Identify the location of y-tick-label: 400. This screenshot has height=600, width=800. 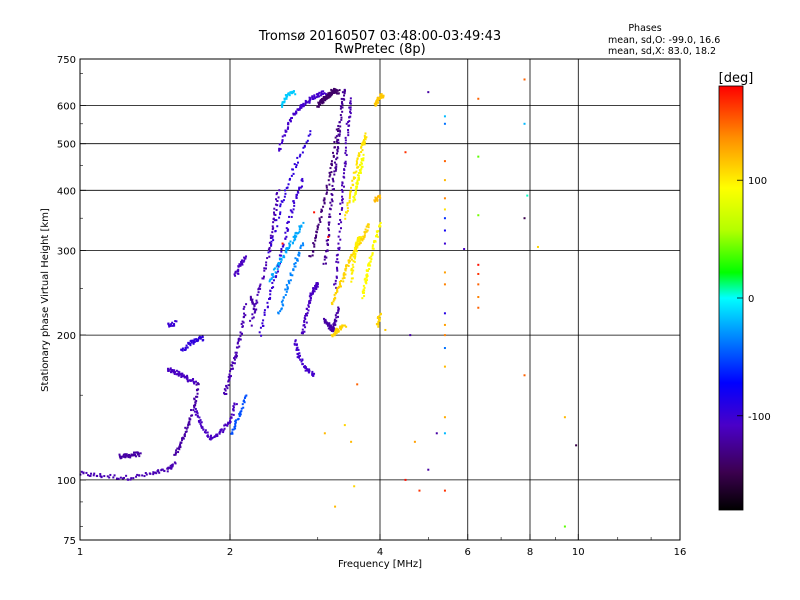
(66, 191).